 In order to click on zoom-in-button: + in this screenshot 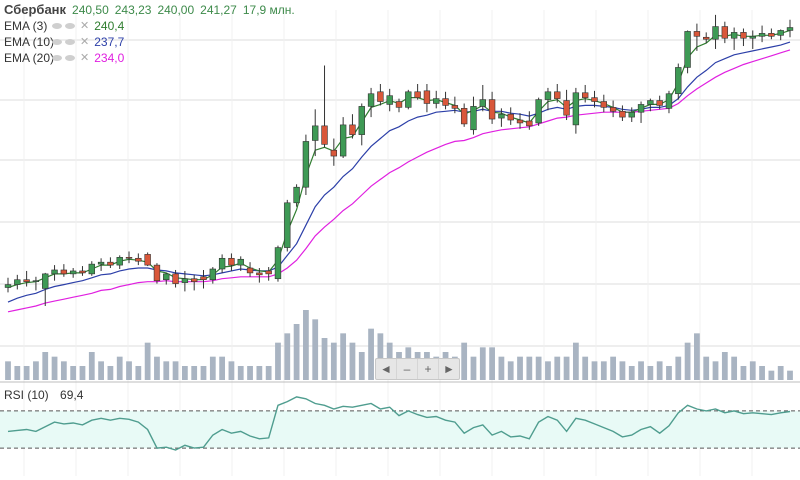, I will do `click(428, 369)`.